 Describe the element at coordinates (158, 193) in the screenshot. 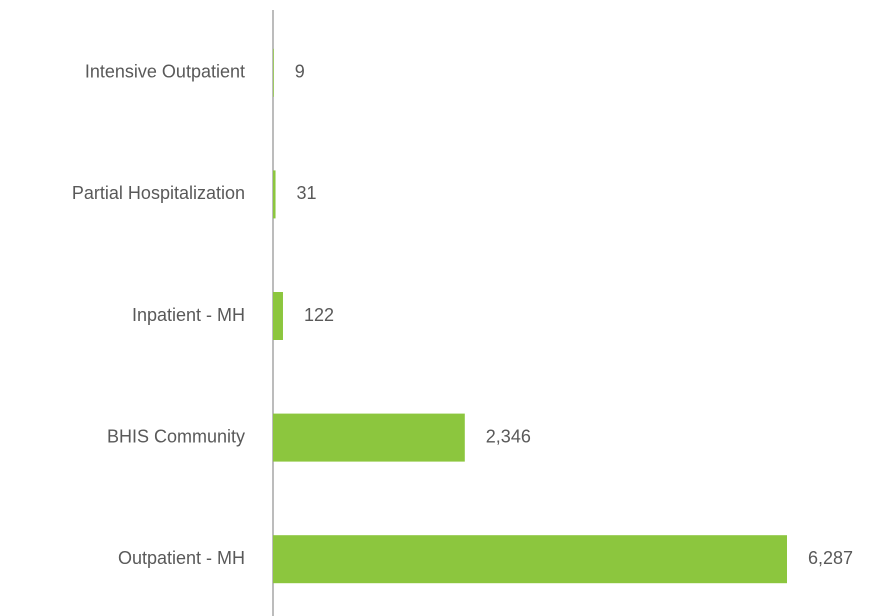

I see `category-label: Partial Hospitalization` at that location.